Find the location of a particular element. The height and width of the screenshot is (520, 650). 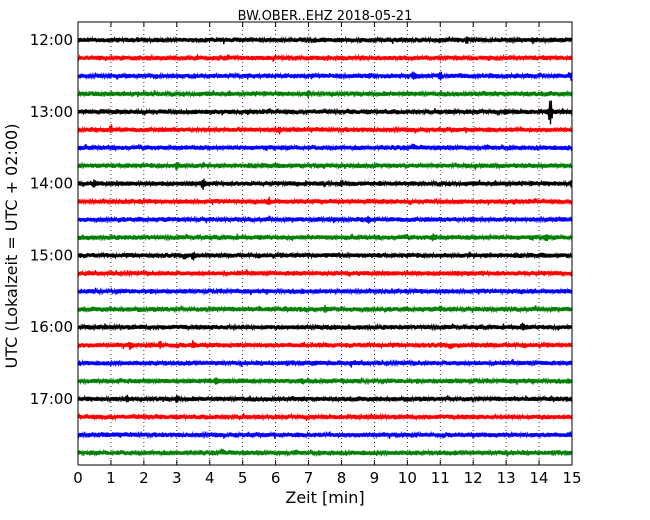

x-tick-label-8: 8 is located at coordinates (342, 478).